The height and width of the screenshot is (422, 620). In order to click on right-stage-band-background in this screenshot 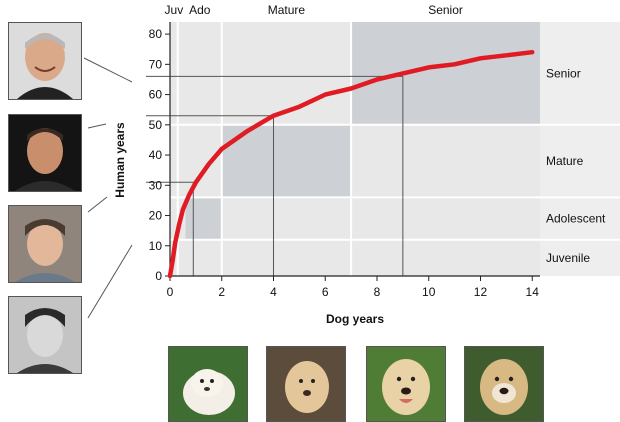, I will do `click(580, 149)`.